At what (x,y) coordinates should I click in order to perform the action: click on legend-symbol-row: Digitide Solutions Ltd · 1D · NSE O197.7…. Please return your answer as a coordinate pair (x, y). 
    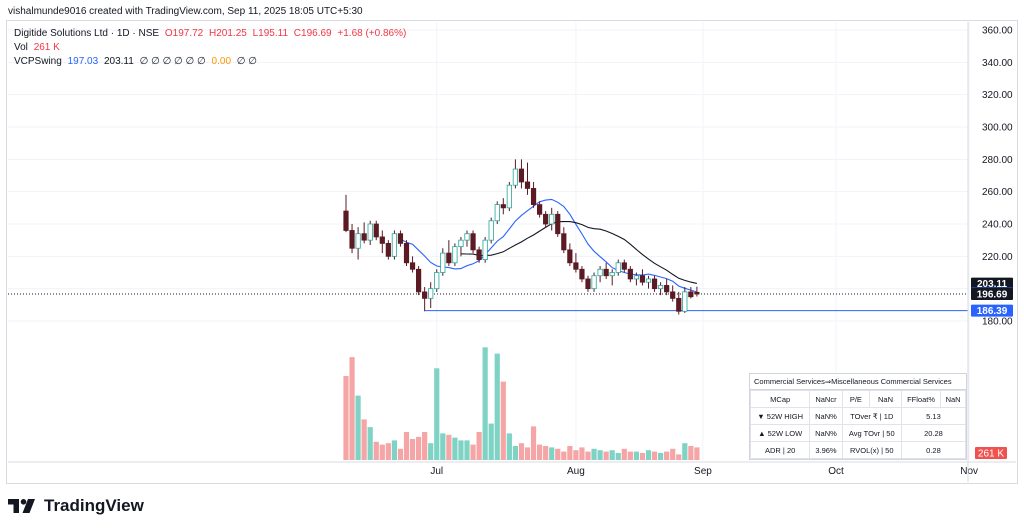
    Looking at the image, I should click on (211, 33).